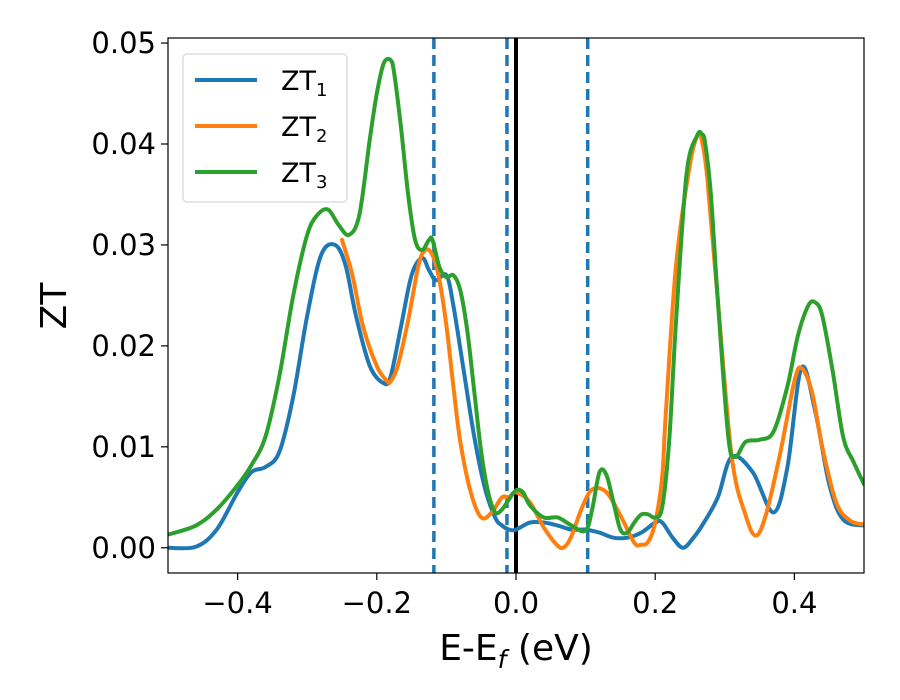 The width and height of the screenshot is (900, 700). I want to click on x-tick-label: 0.0, so click(516, 603).